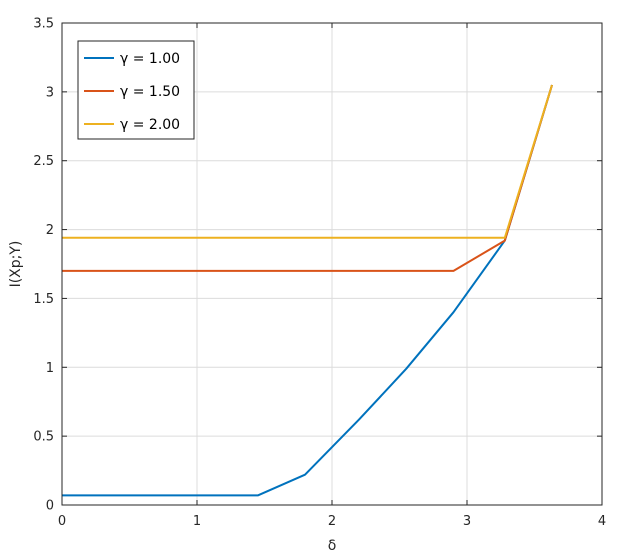  Describe the element at coordinates (43, 437) in the screenshot. I see `y-tick-label: 0.5` at that location.